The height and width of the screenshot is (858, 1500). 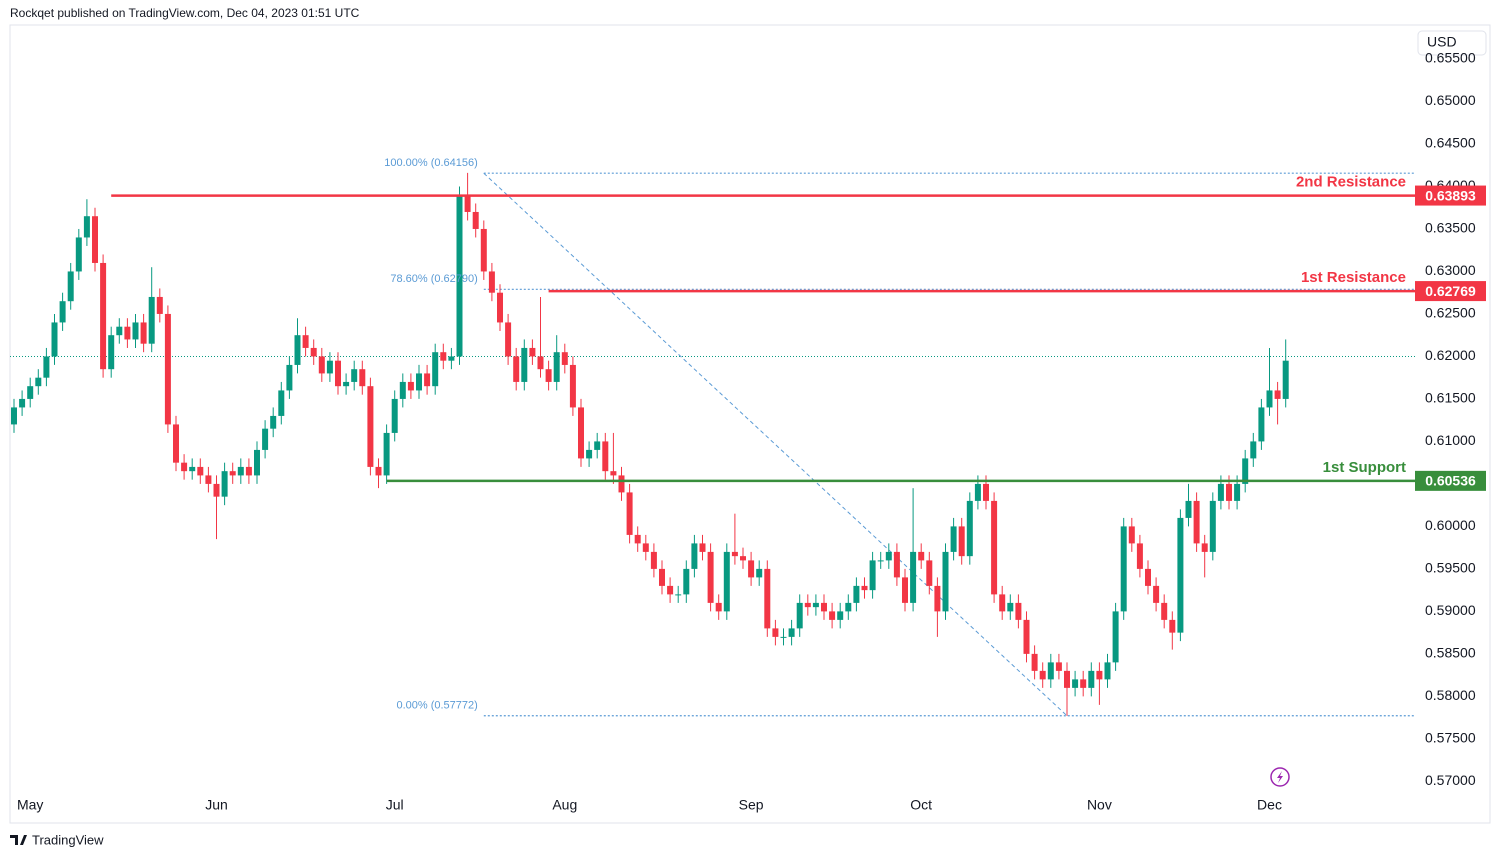 I want to click on brand: TradingView, so click(x=57, y=839).